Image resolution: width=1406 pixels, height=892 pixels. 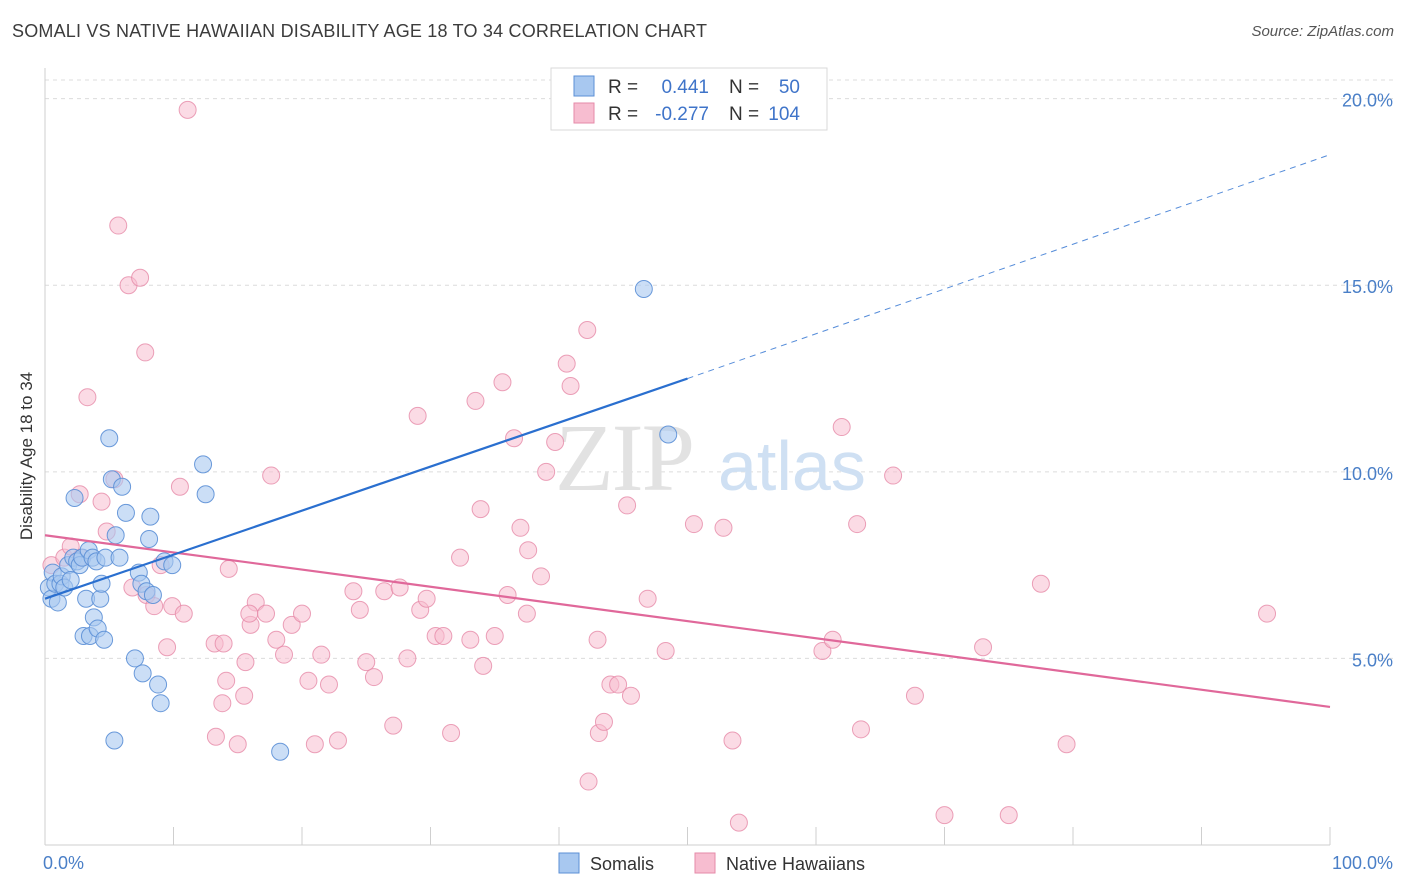 I want to click on legend-hawaiian-n-value: 104, so click(x=784, y=114).